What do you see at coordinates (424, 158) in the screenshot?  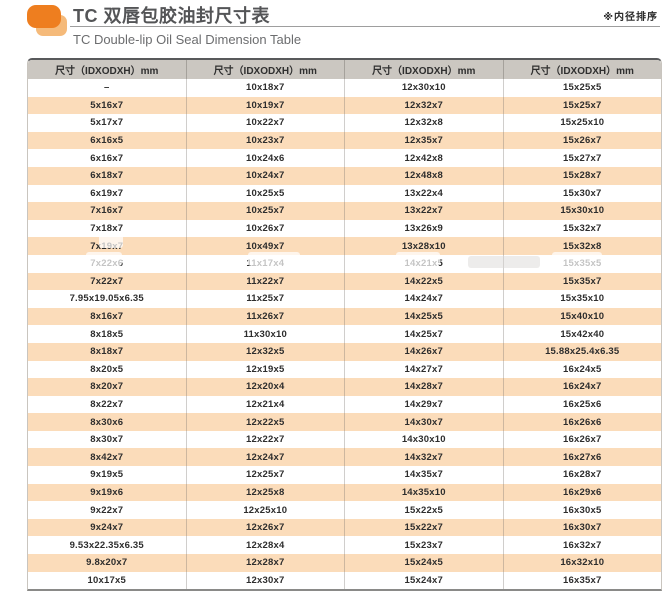 I see `size-cell: 12x42x8` at bounding box center [424, 158].